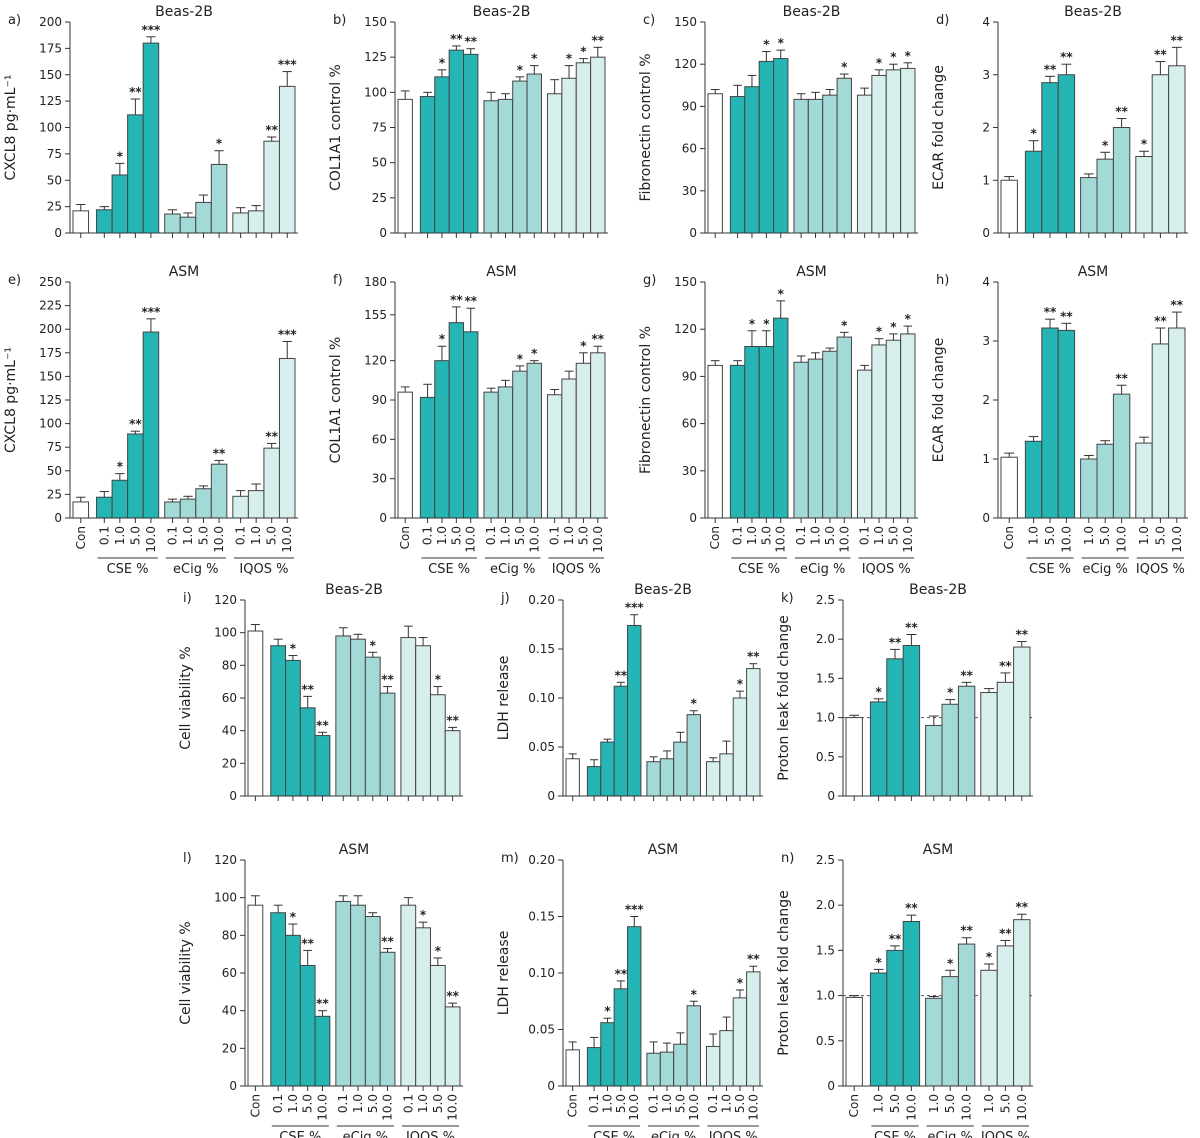  Describe the element at coordinates (50, 22) in the screenshot. I see `y-tick-label: 200` at that location.